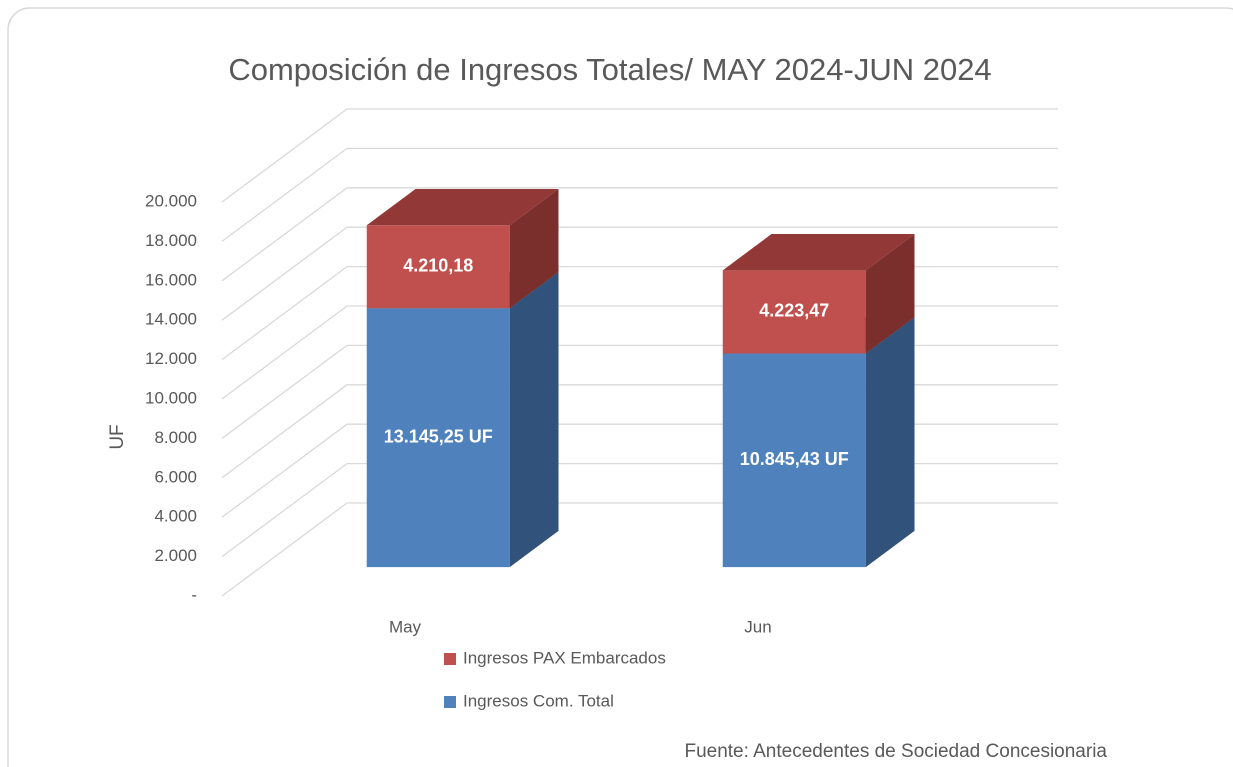  Describe the element at coordinates (171, 279) in the screenshot. I see `y-tick-label: 16.000` at that location.